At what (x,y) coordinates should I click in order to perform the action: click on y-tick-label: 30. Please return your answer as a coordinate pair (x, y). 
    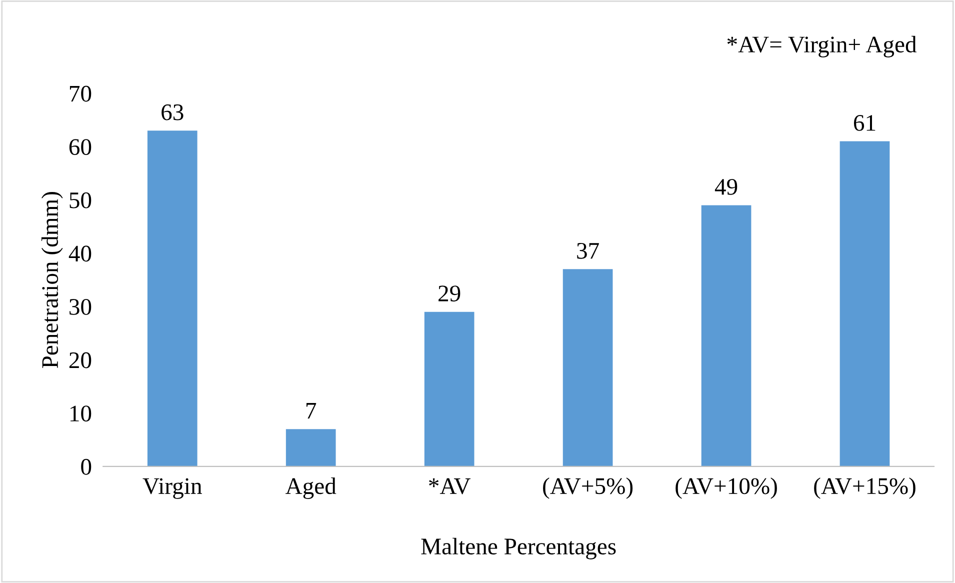
    Looking at the image, I should click on (81, 306).